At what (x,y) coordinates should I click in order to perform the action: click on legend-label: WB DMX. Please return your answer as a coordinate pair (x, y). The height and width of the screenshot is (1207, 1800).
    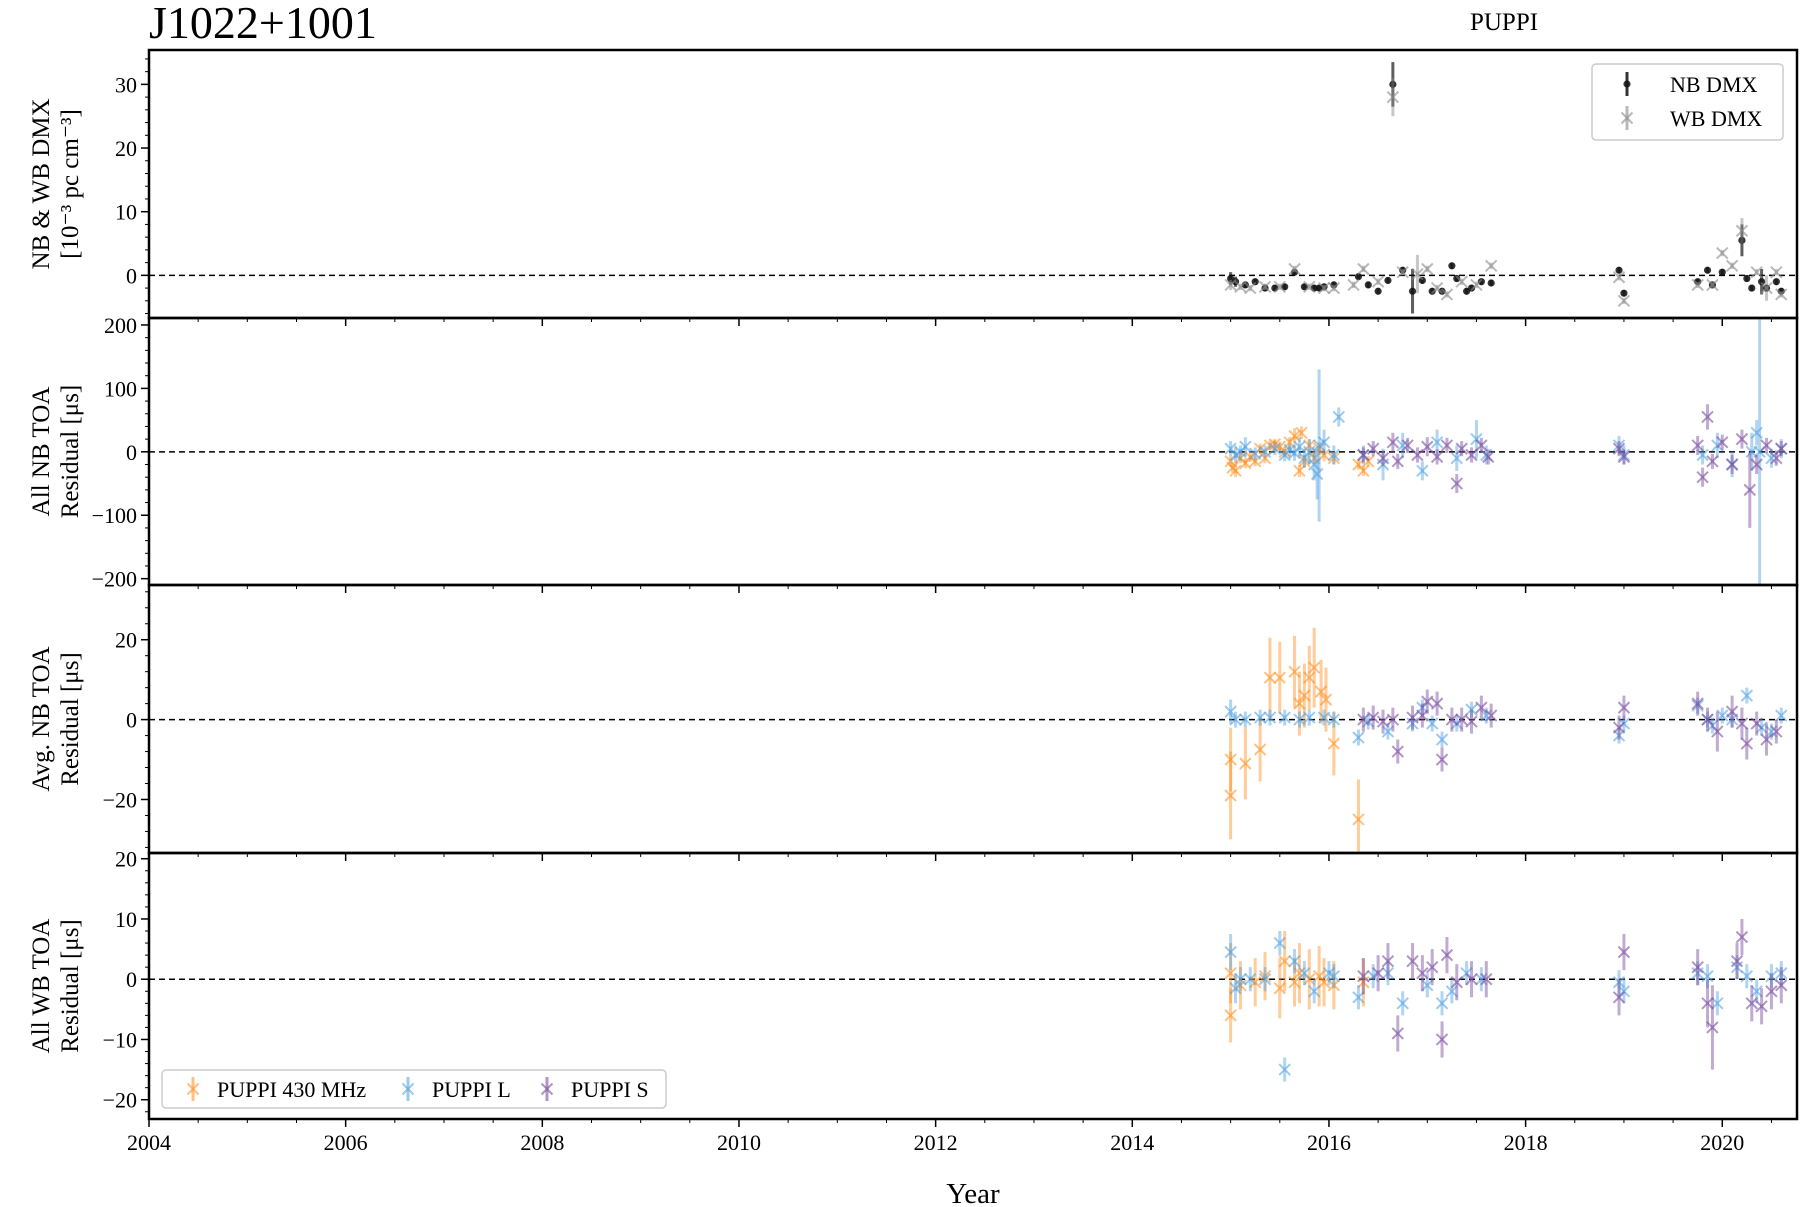
    Looking at the image, I should click on (1716, 118).